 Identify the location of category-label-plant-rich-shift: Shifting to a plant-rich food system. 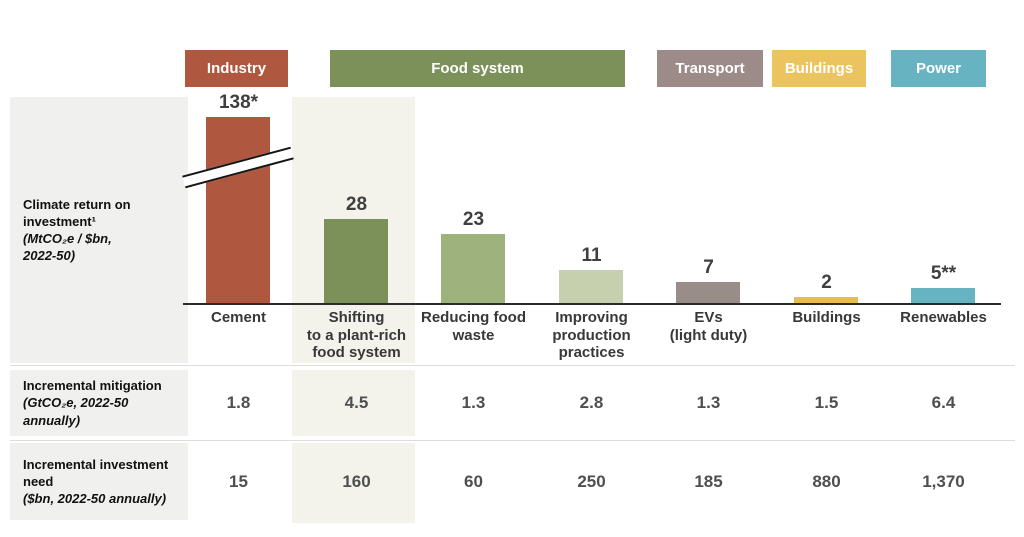
(356, 335).